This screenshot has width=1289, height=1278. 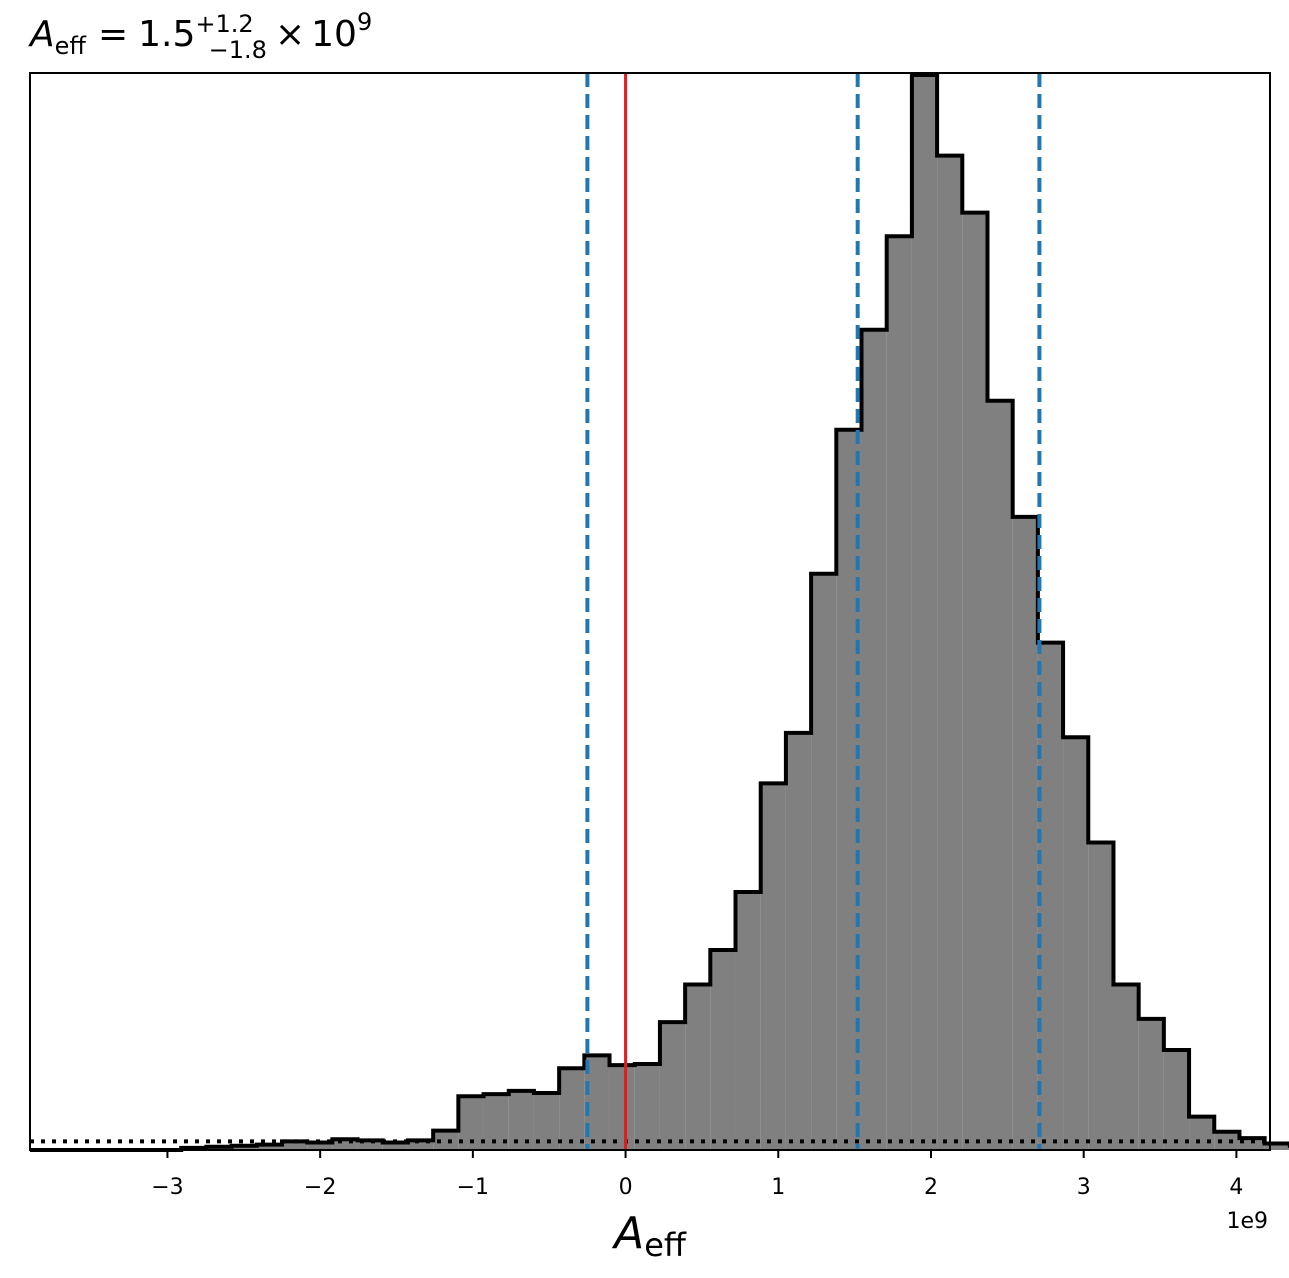 I want to click on title-base: 10, so click(x=334, y=34).